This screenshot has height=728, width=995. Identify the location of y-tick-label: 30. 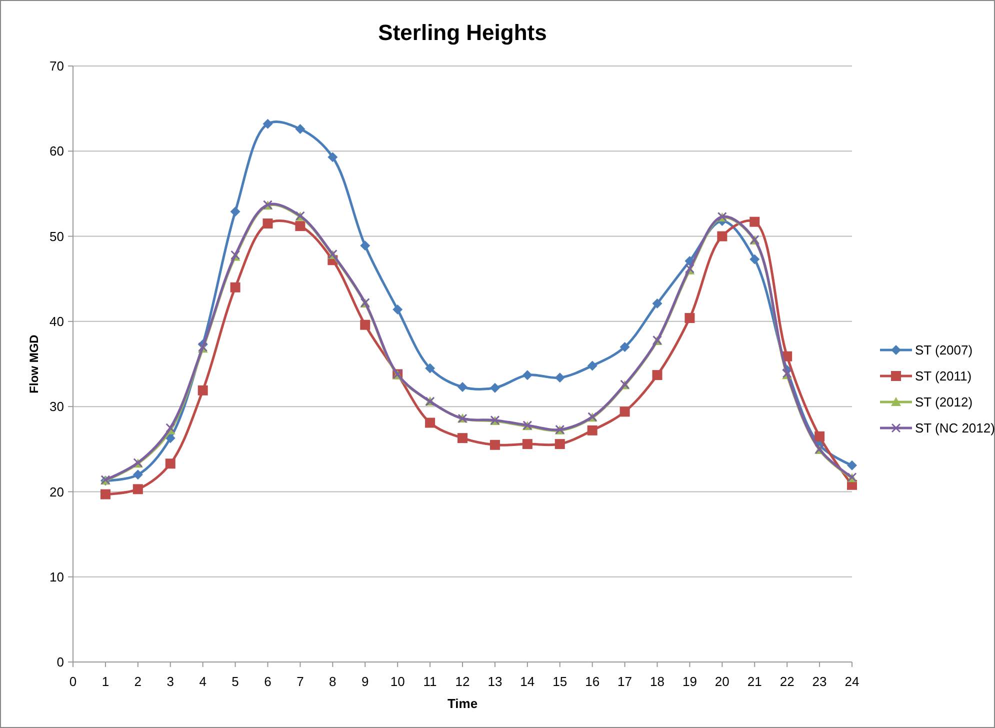
(57, 406).